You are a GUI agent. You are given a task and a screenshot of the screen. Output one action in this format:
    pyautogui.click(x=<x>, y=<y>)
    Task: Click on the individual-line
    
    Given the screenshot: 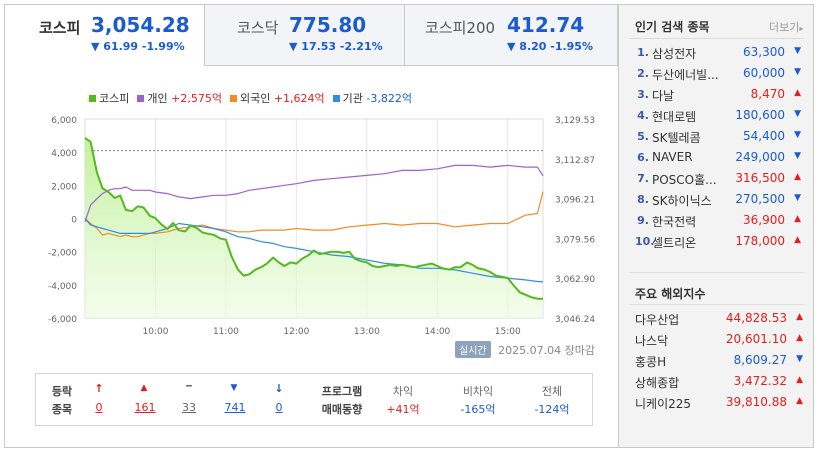 What is the action you would take?
    pyautogui.click(x=314, y=193)
    